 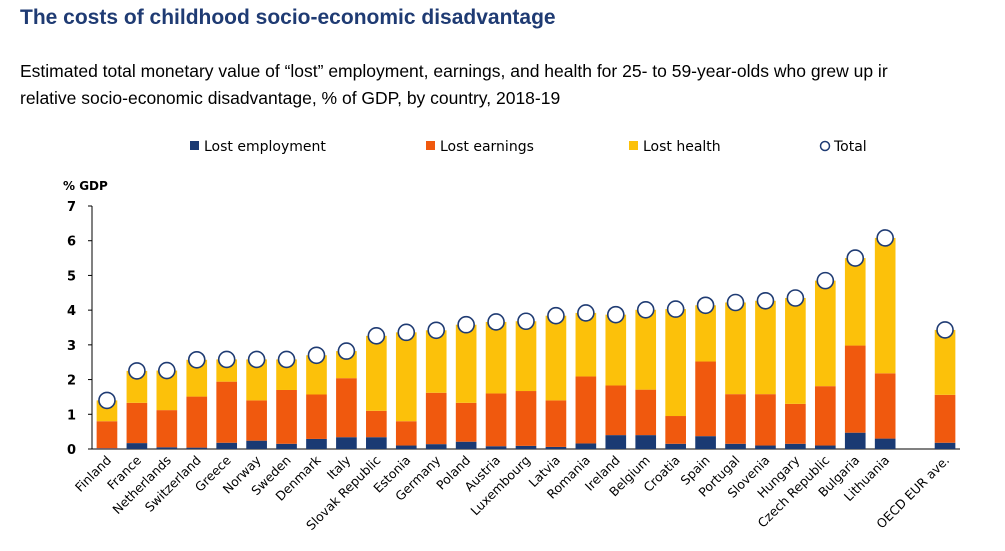 What do you see at coordinates (265, 147) in the screenshot?
I see `legend-lost-employment-label: Lost employment` at bounding box center [265, 147].